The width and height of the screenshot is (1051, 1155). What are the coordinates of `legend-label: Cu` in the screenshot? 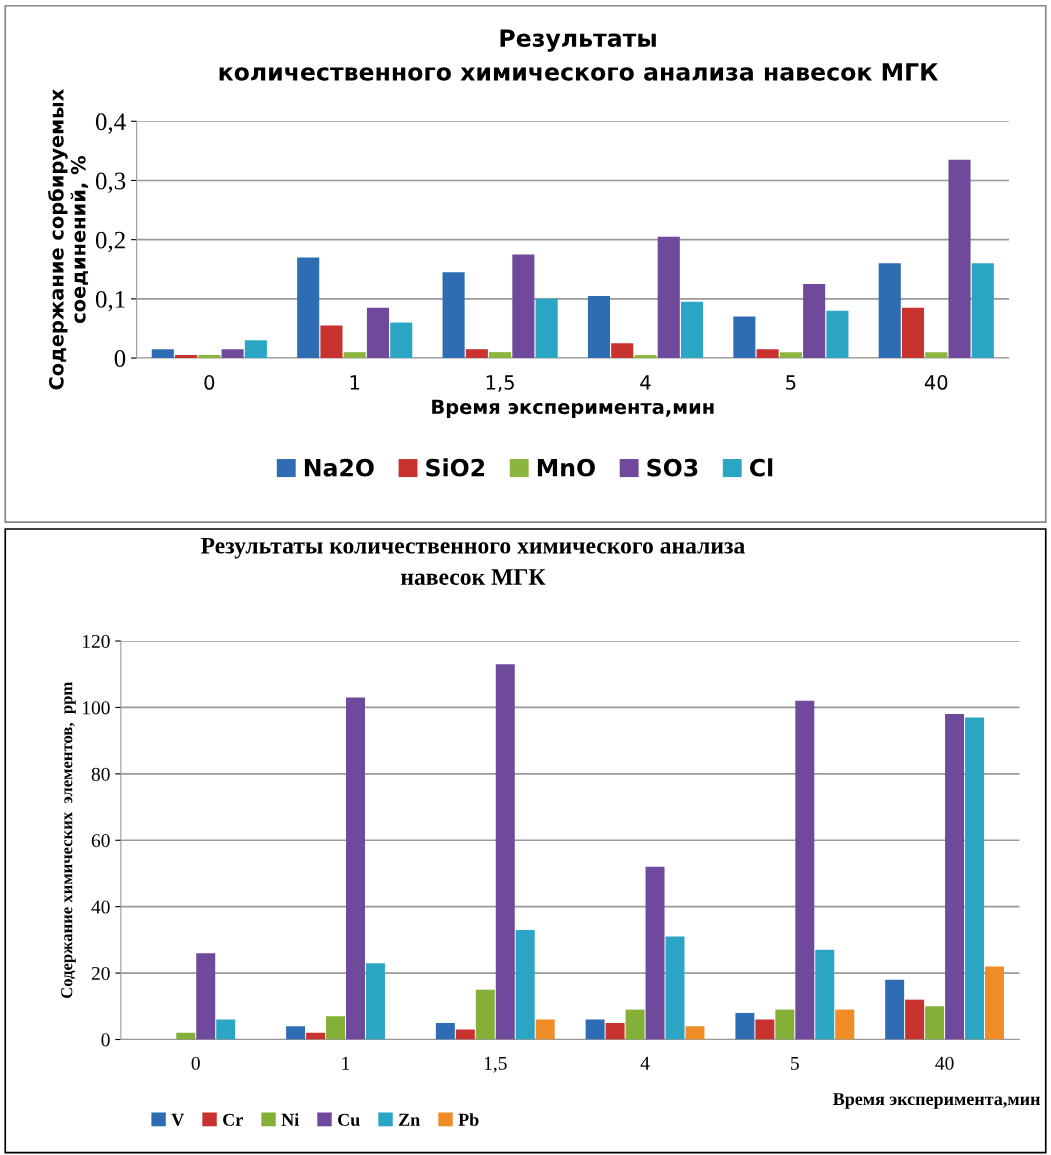 It's located at (349, 1119).